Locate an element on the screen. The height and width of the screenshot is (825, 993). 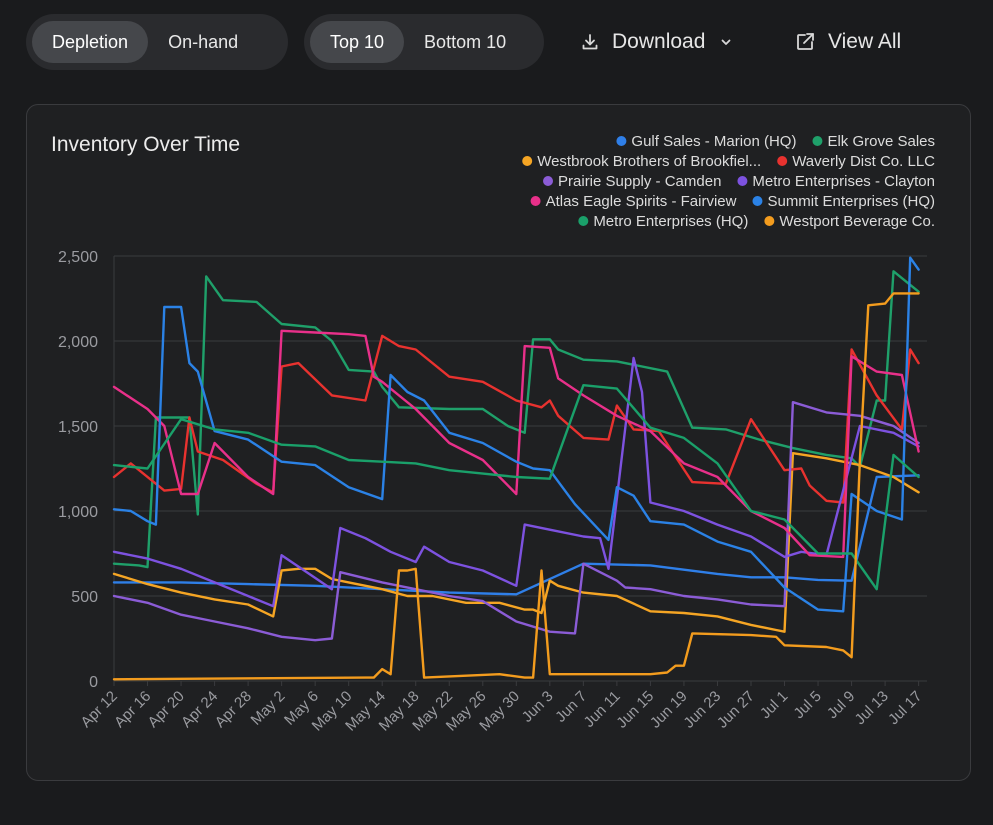
legend-label: Summit Enterprises (HQ) is located at coordinates (851, 201).